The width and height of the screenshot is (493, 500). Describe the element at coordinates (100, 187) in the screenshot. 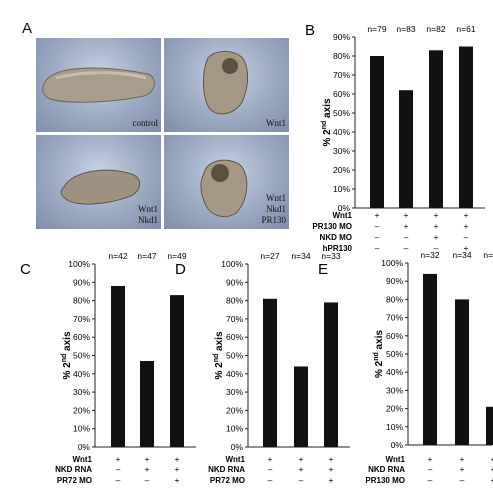

I see `embryo-wnt1-nkd1-shape` at that location.